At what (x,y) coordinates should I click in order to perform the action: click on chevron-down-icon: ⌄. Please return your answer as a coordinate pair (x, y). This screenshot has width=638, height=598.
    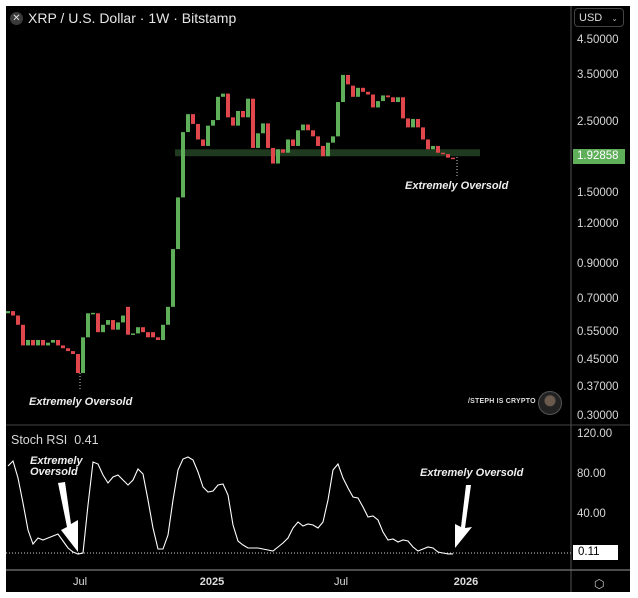
    Looking at the image, I should click on (614, 18).